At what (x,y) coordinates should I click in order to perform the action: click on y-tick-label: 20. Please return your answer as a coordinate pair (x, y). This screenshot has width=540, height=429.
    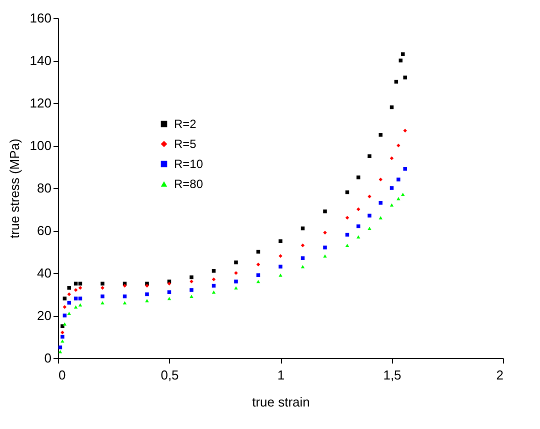
    Looking at the image, I should click on (44, 315).